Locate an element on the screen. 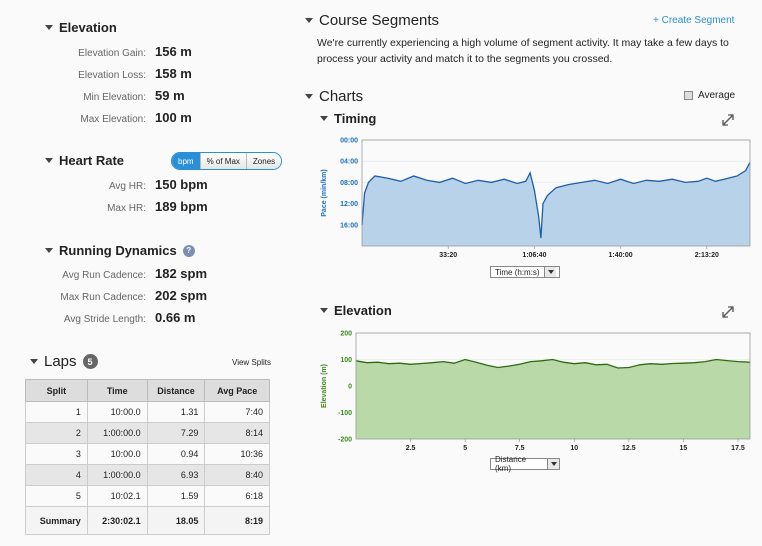 Image resolution: width=762 pixels, height=546 pixels. elevation-header: Elevation is located at coordinates (81, 27).